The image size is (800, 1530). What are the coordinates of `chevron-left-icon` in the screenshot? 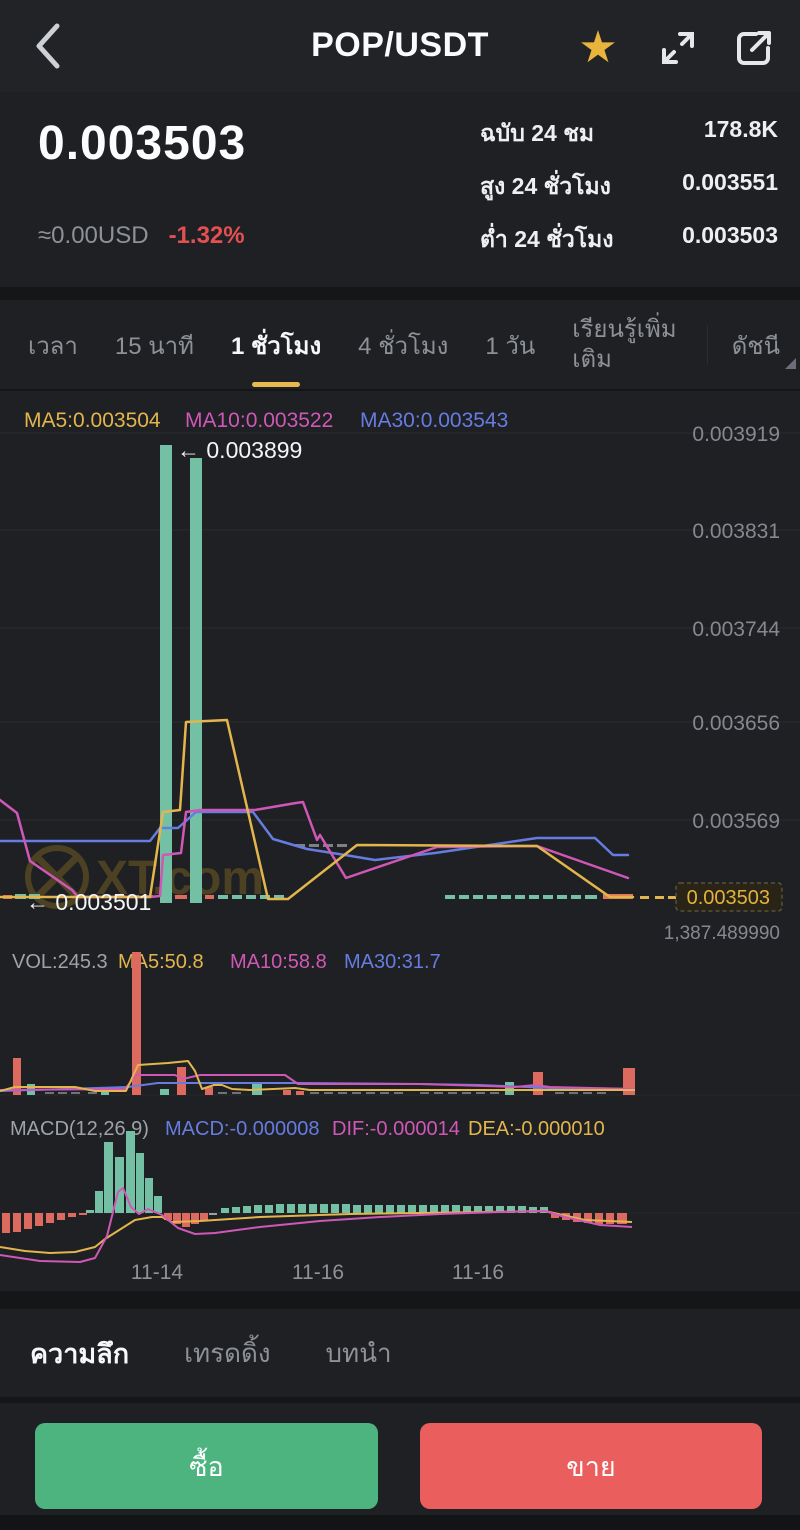 It's located at (48, 46).